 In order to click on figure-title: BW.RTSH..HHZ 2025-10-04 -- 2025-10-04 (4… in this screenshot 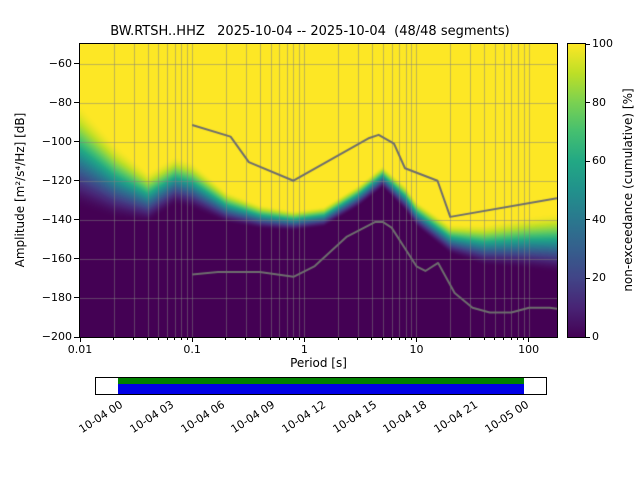, I will do `click(310, 31)`.